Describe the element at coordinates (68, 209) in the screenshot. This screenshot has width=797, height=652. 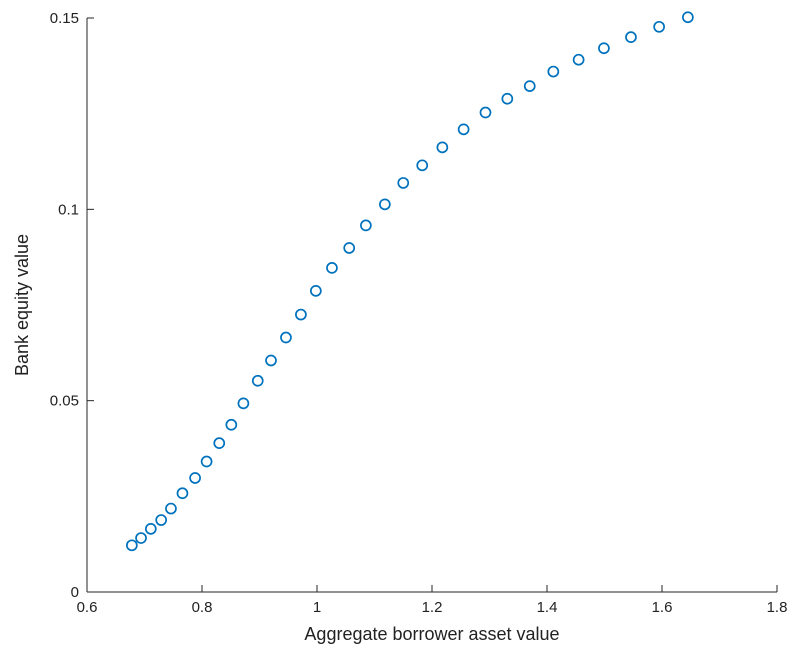
I see `y-tick-label: 0.1` at that location.